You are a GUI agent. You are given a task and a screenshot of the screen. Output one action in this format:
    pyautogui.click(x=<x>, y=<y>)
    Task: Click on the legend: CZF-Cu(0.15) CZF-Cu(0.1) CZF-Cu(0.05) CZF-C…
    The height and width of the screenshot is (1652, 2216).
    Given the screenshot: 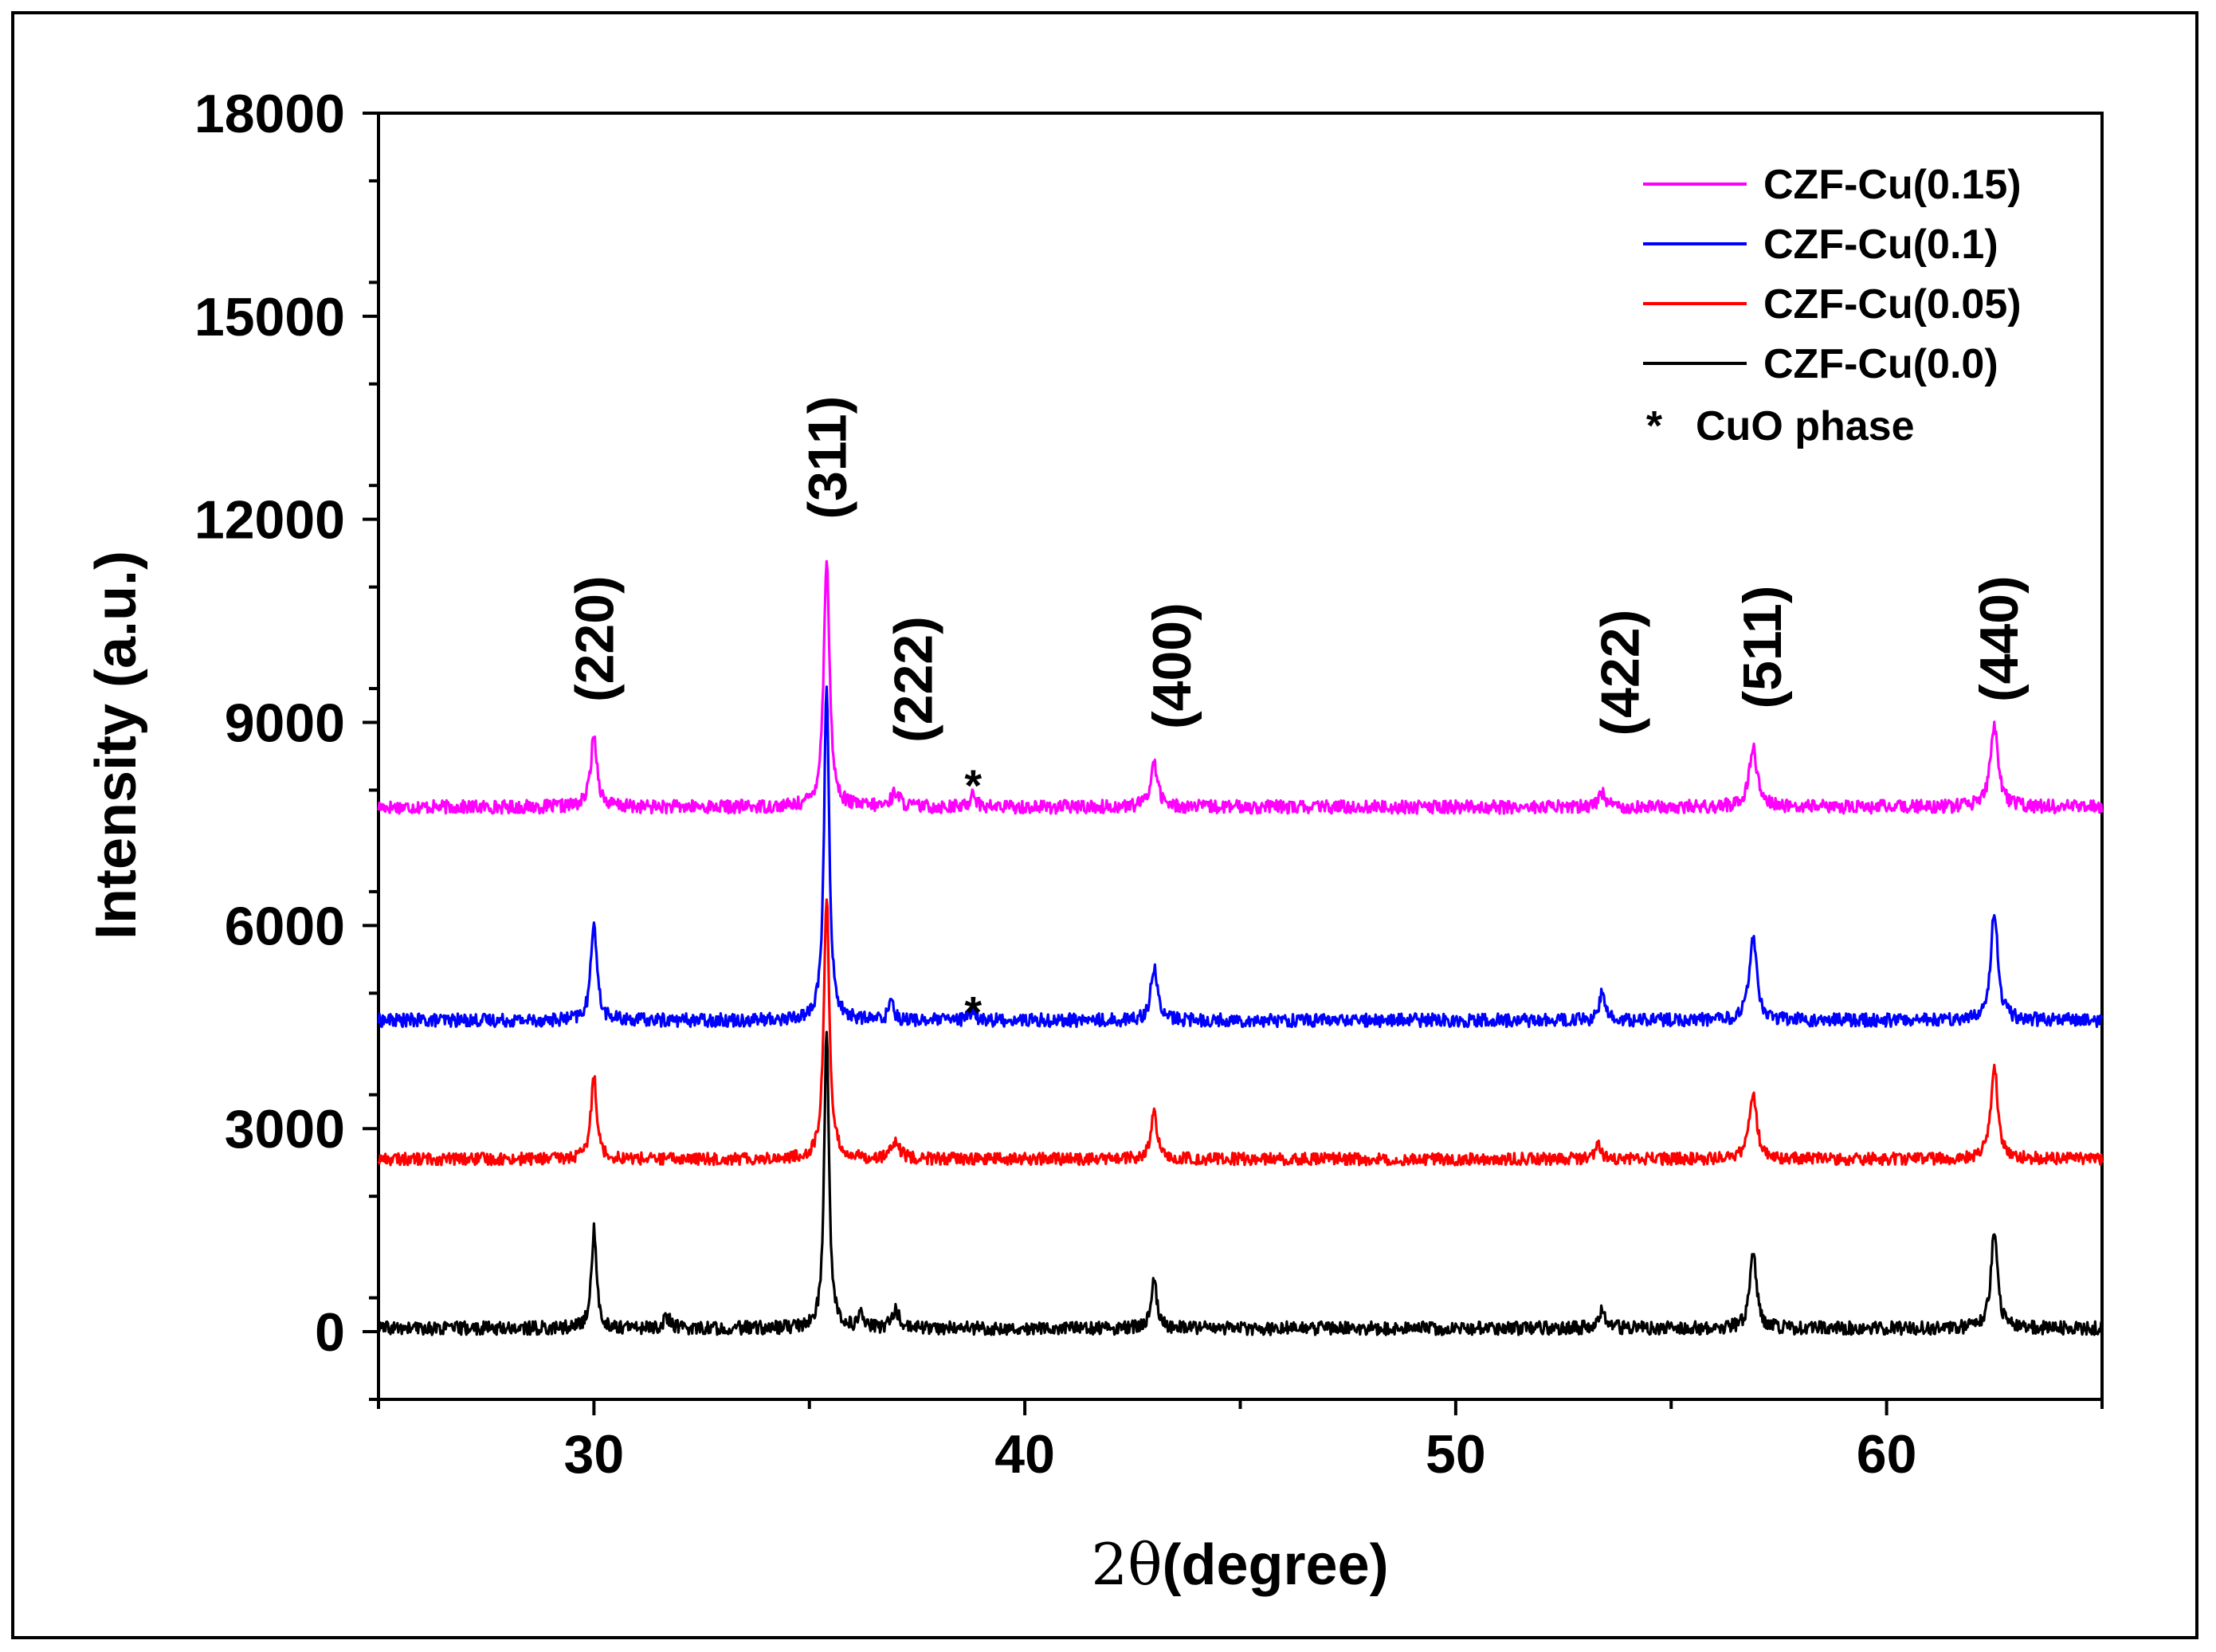 What is the action you would take?
    pyautogui.click(x=1832, y=305)
    